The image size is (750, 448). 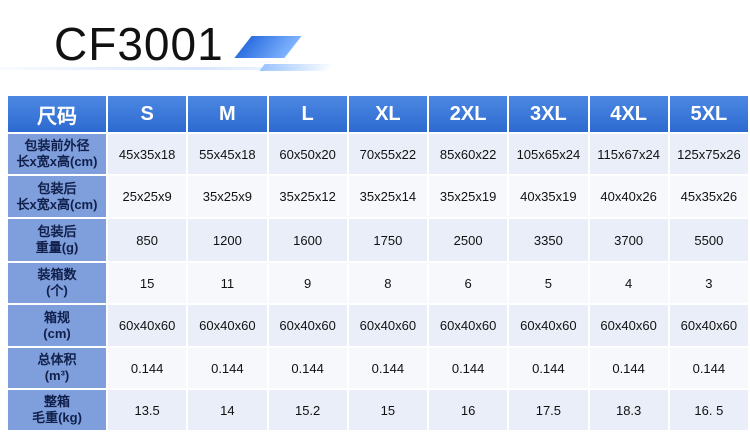 What do you see at coordinates (468, 154) in the screenshot?
I see `table-cell: 85x60x22` at bounding box center [468, 154].